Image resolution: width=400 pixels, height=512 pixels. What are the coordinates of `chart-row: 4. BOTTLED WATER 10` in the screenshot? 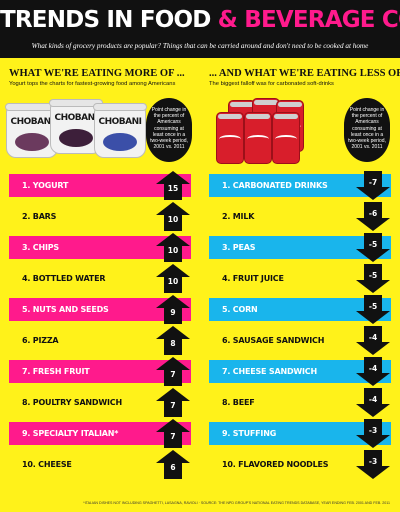 It's located at (100, 278).